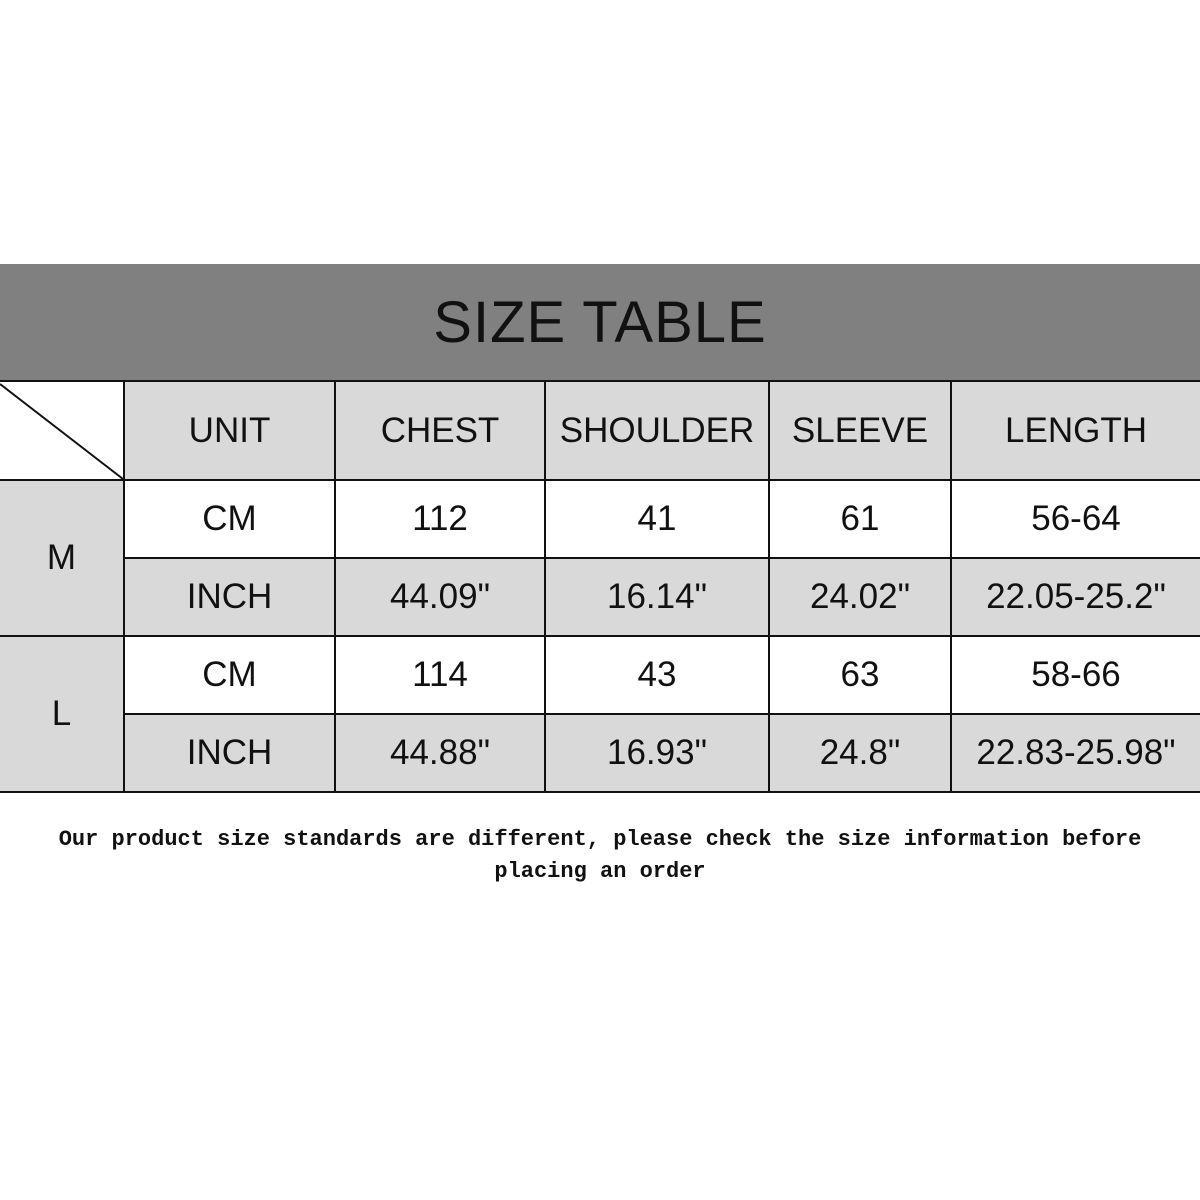  I want to click on table-cell: 16.14", so click(658, 598).